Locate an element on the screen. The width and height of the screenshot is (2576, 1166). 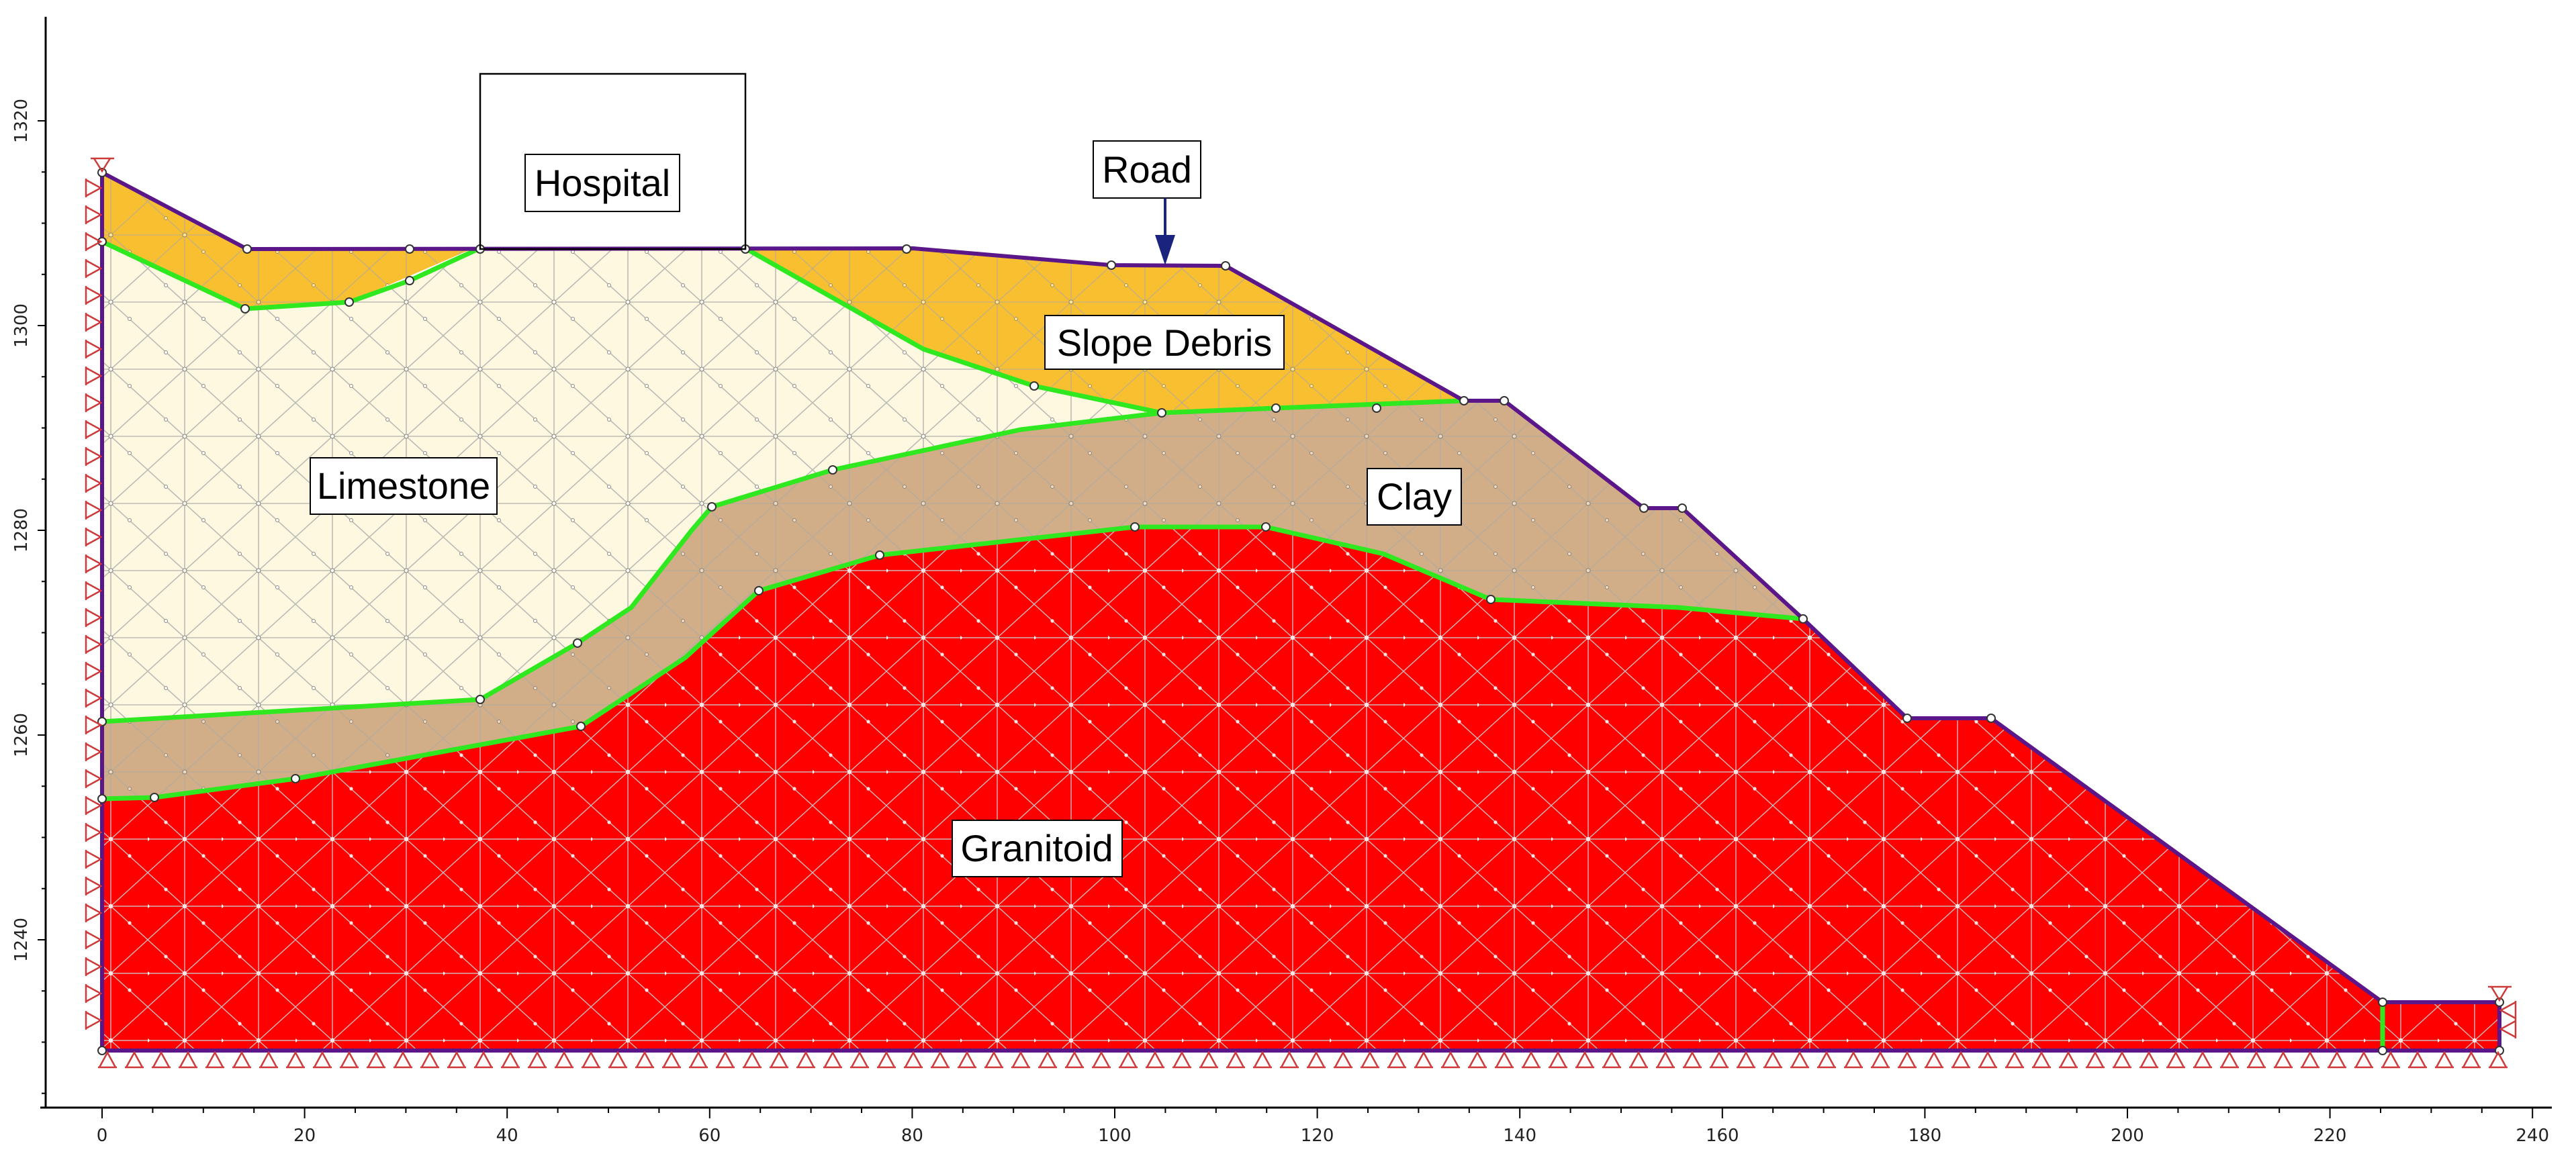
y-tick-label-1320: 1320 is located at coordinates (21, 121).